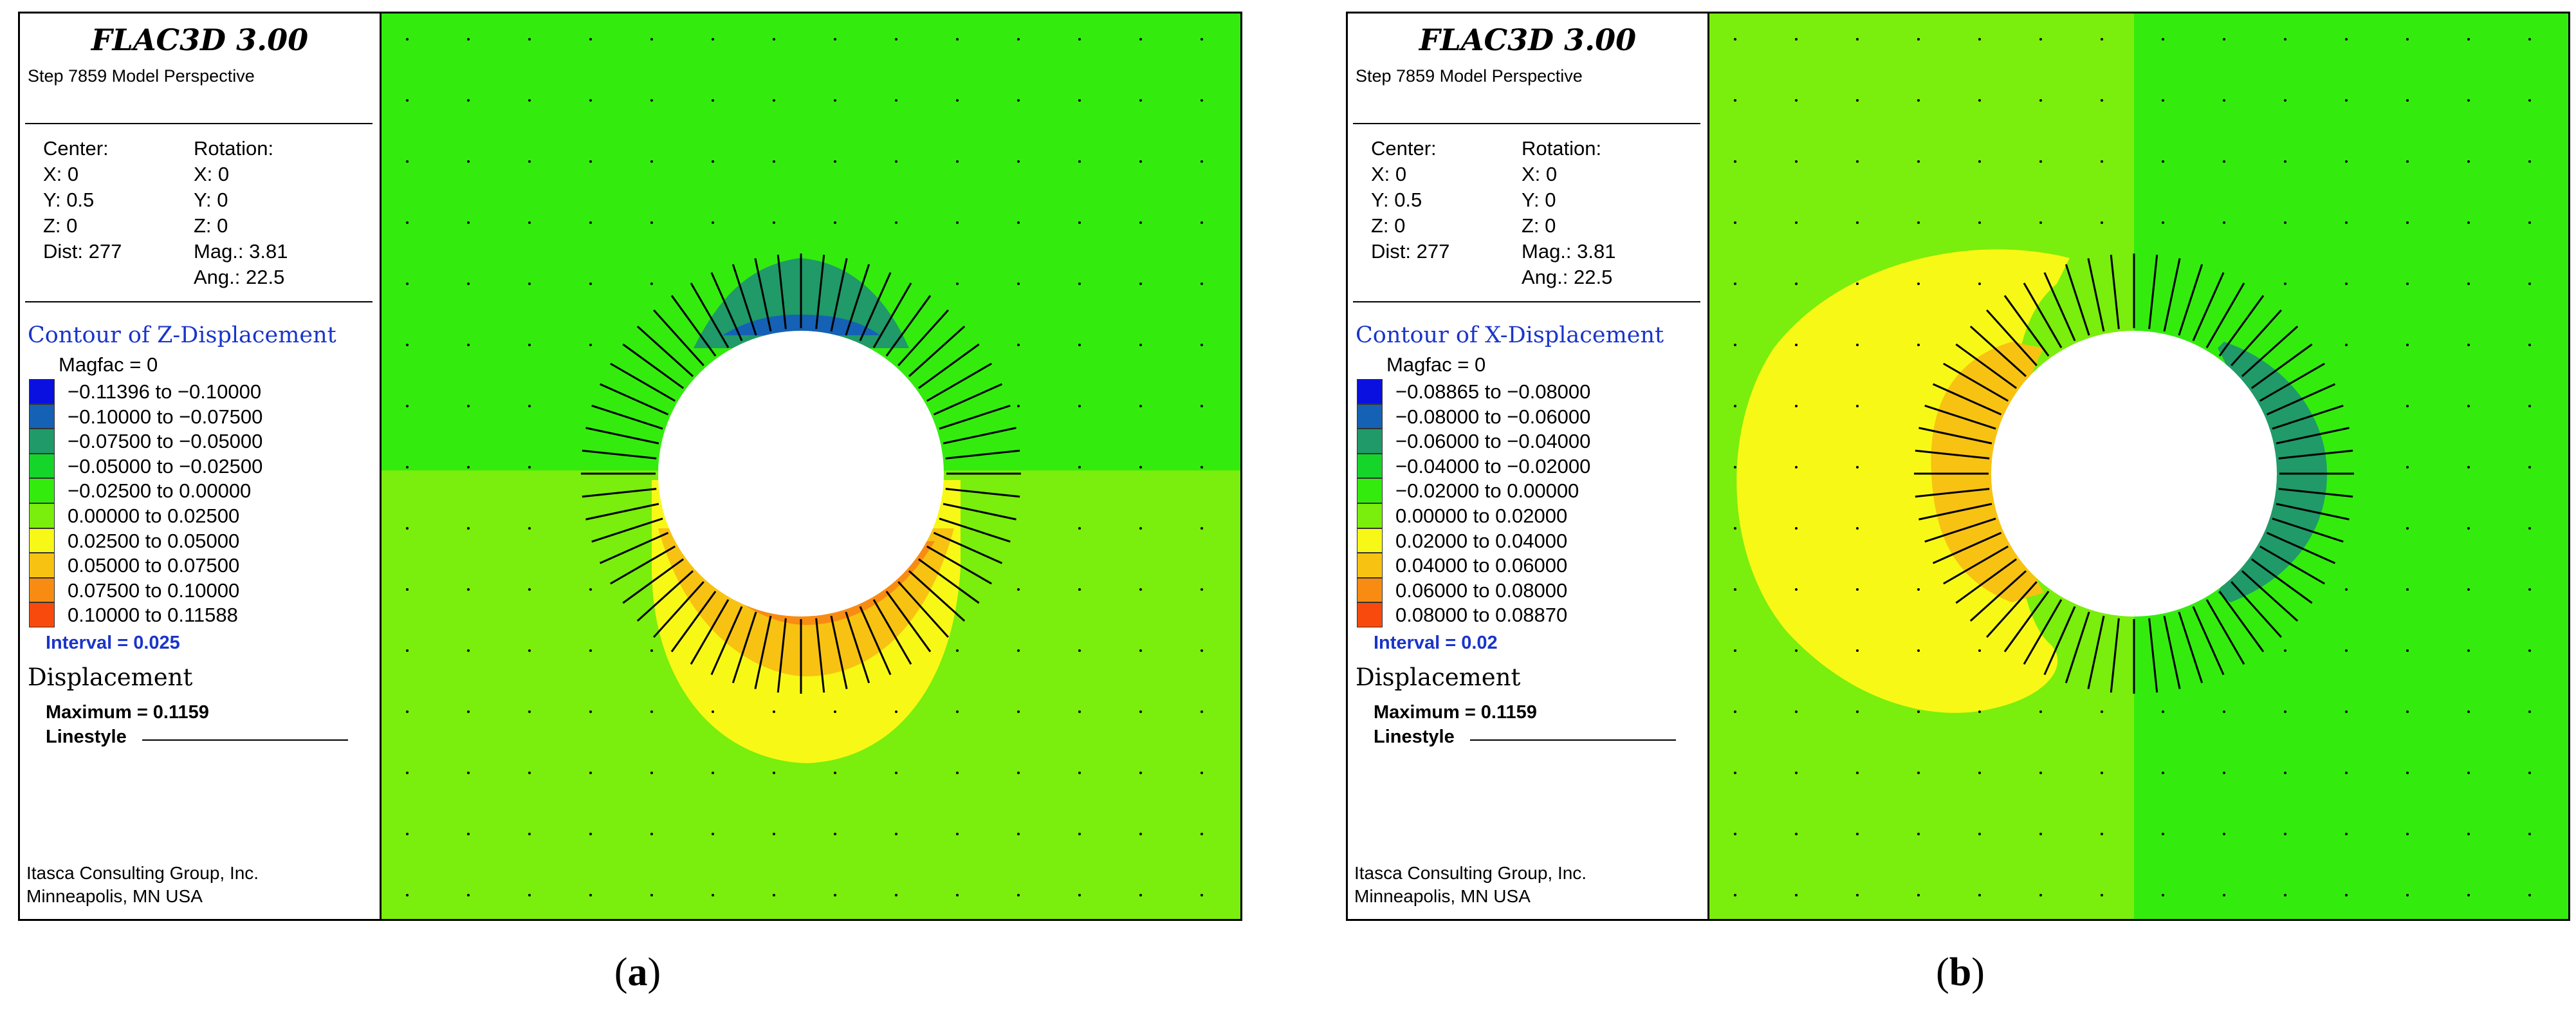 This screenshot has height=1020, width=2576. What do you see at coordinates (1481, 540) in the screenshot?
I see `legend-band-label: 0.02000 to 0.04000` at bounding box center [1481, 540].